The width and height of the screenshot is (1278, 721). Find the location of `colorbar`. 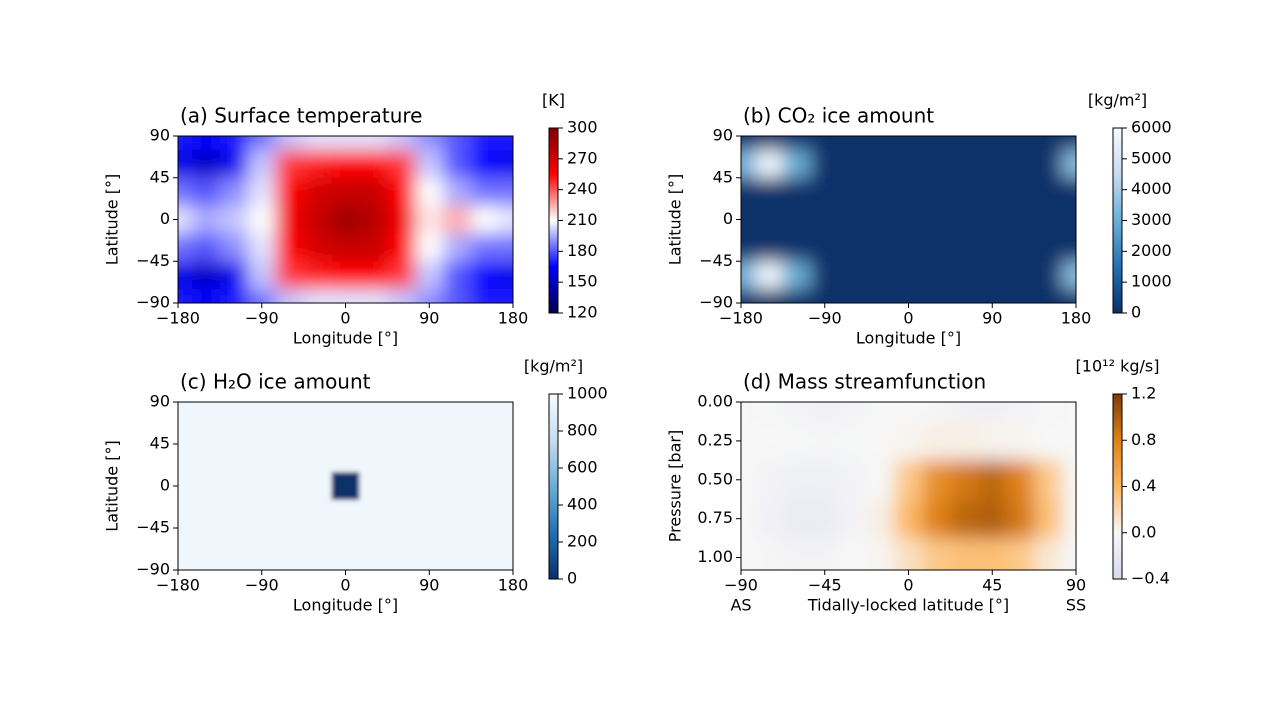

colorbar is located at coordinates (553, 220).